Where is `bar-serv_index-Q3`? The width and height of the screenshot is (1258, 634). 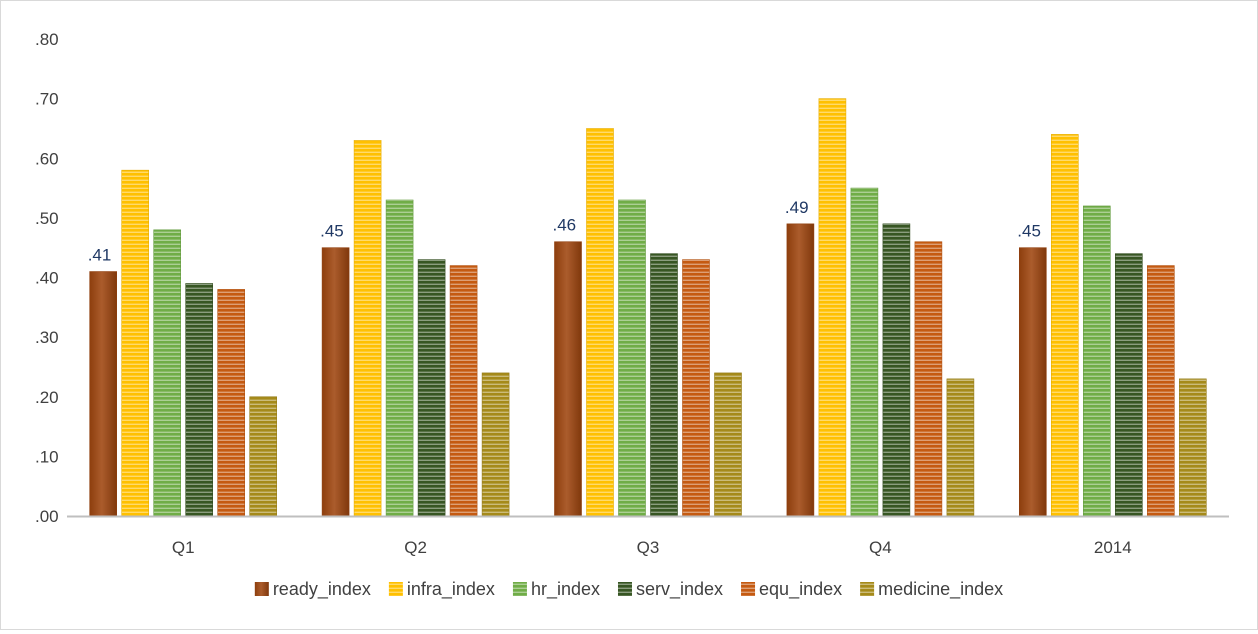 bar-serv_index-Q3 is located at coordinates (664, 385).